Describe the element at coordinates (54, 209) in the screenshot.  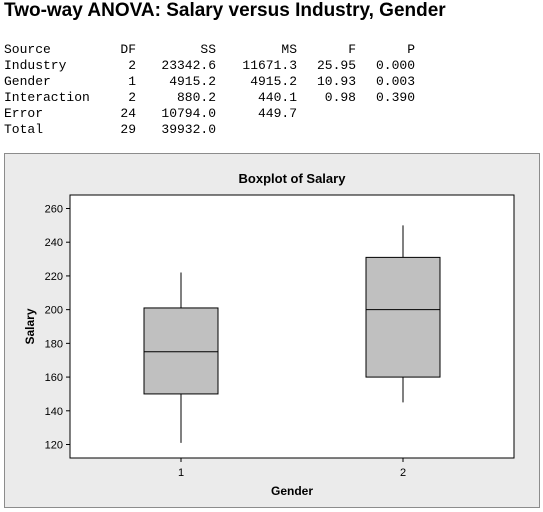
I see `y-tick-label: 260` at that location.